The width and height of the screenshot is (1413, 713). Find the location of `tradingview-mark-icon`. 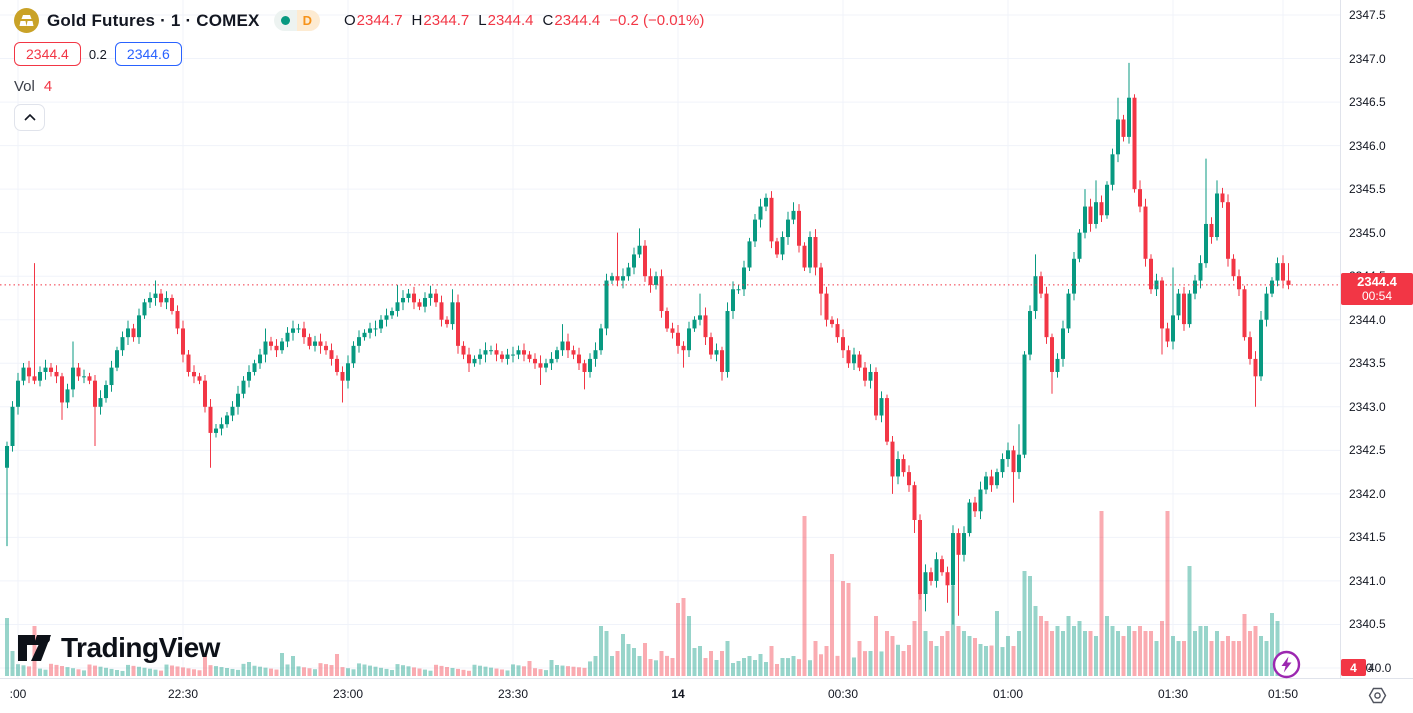

tradingview-mark-icon is located at coordinates (34, 648).